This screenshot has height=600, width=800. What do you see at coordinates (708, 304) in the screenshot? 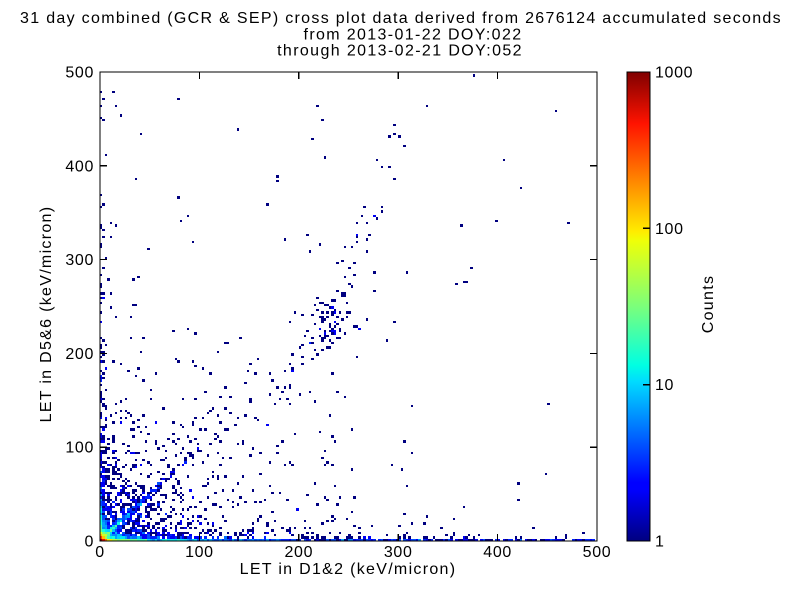
I see `svg-text: Counts` at bounding box center [708, 304].